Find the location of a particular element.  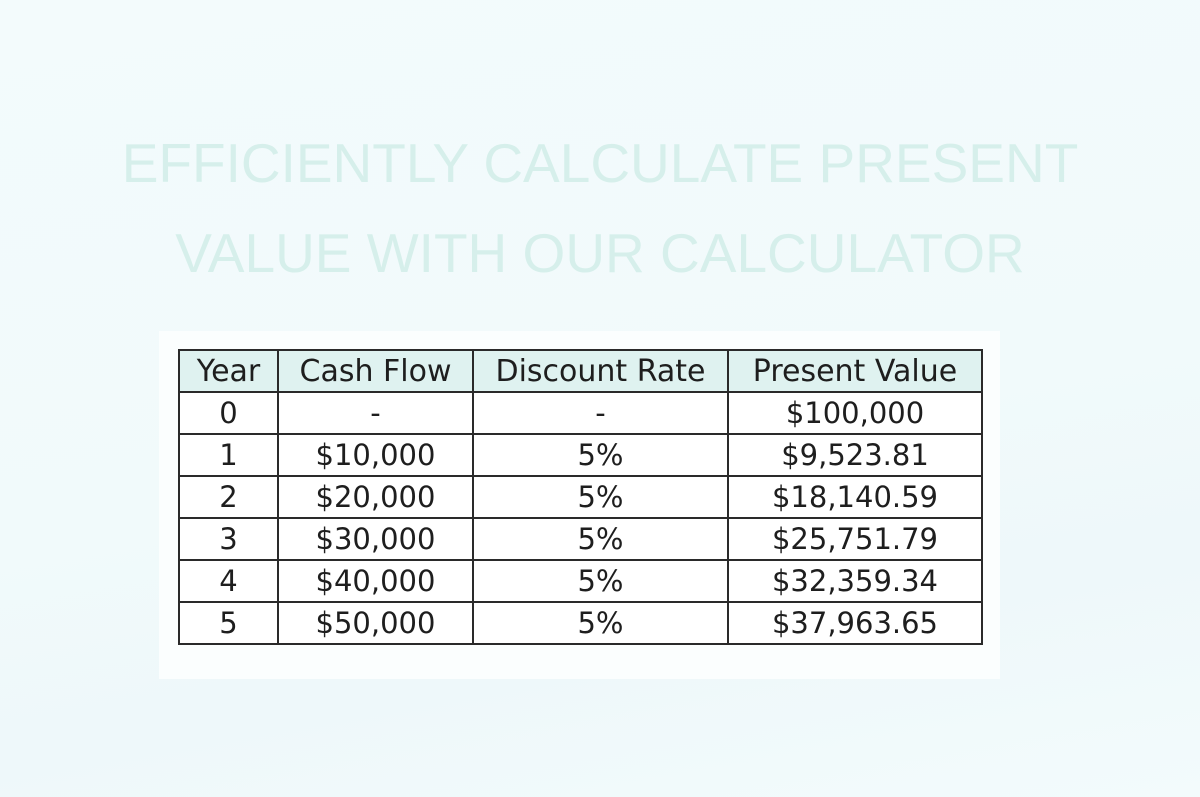

cell-discount-rate: - is located at coordinates (600, 413).